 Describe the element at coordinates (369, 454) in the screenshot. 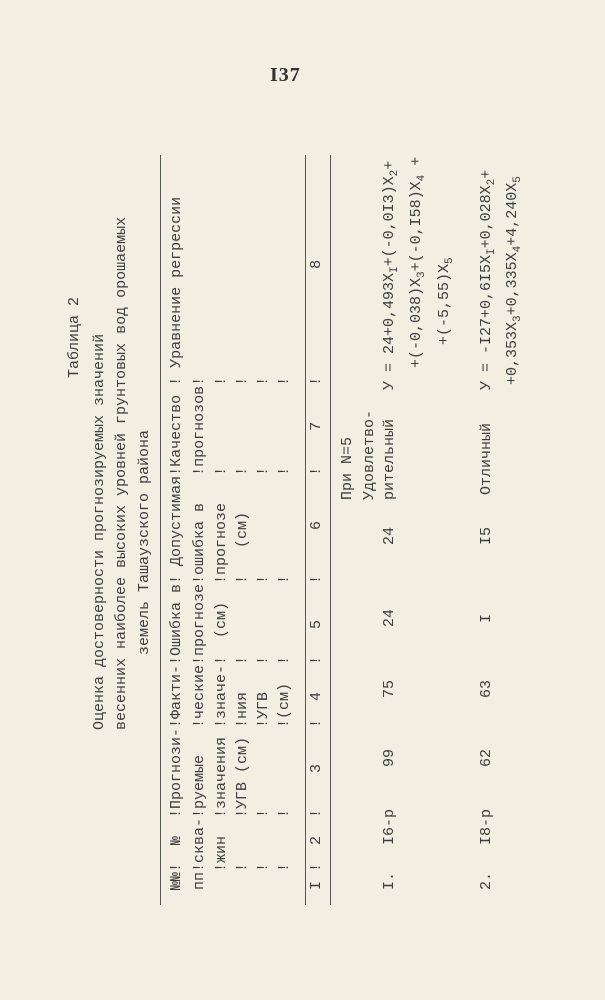

I see `quality-text: Удовлетво-` at that location.